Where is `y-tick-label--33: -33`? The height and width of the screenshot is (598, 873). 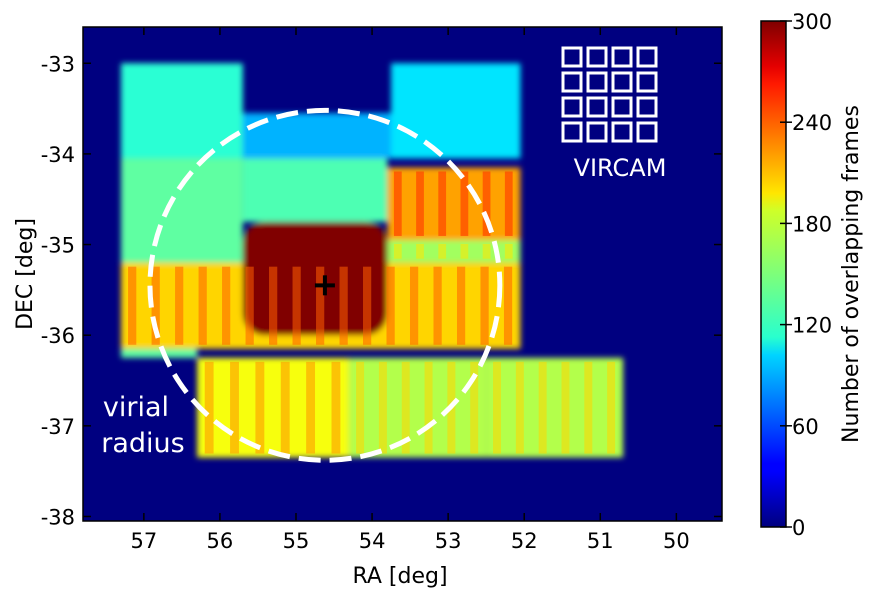
y-tick-label--33: -33 is located at coordinates (58, 64).